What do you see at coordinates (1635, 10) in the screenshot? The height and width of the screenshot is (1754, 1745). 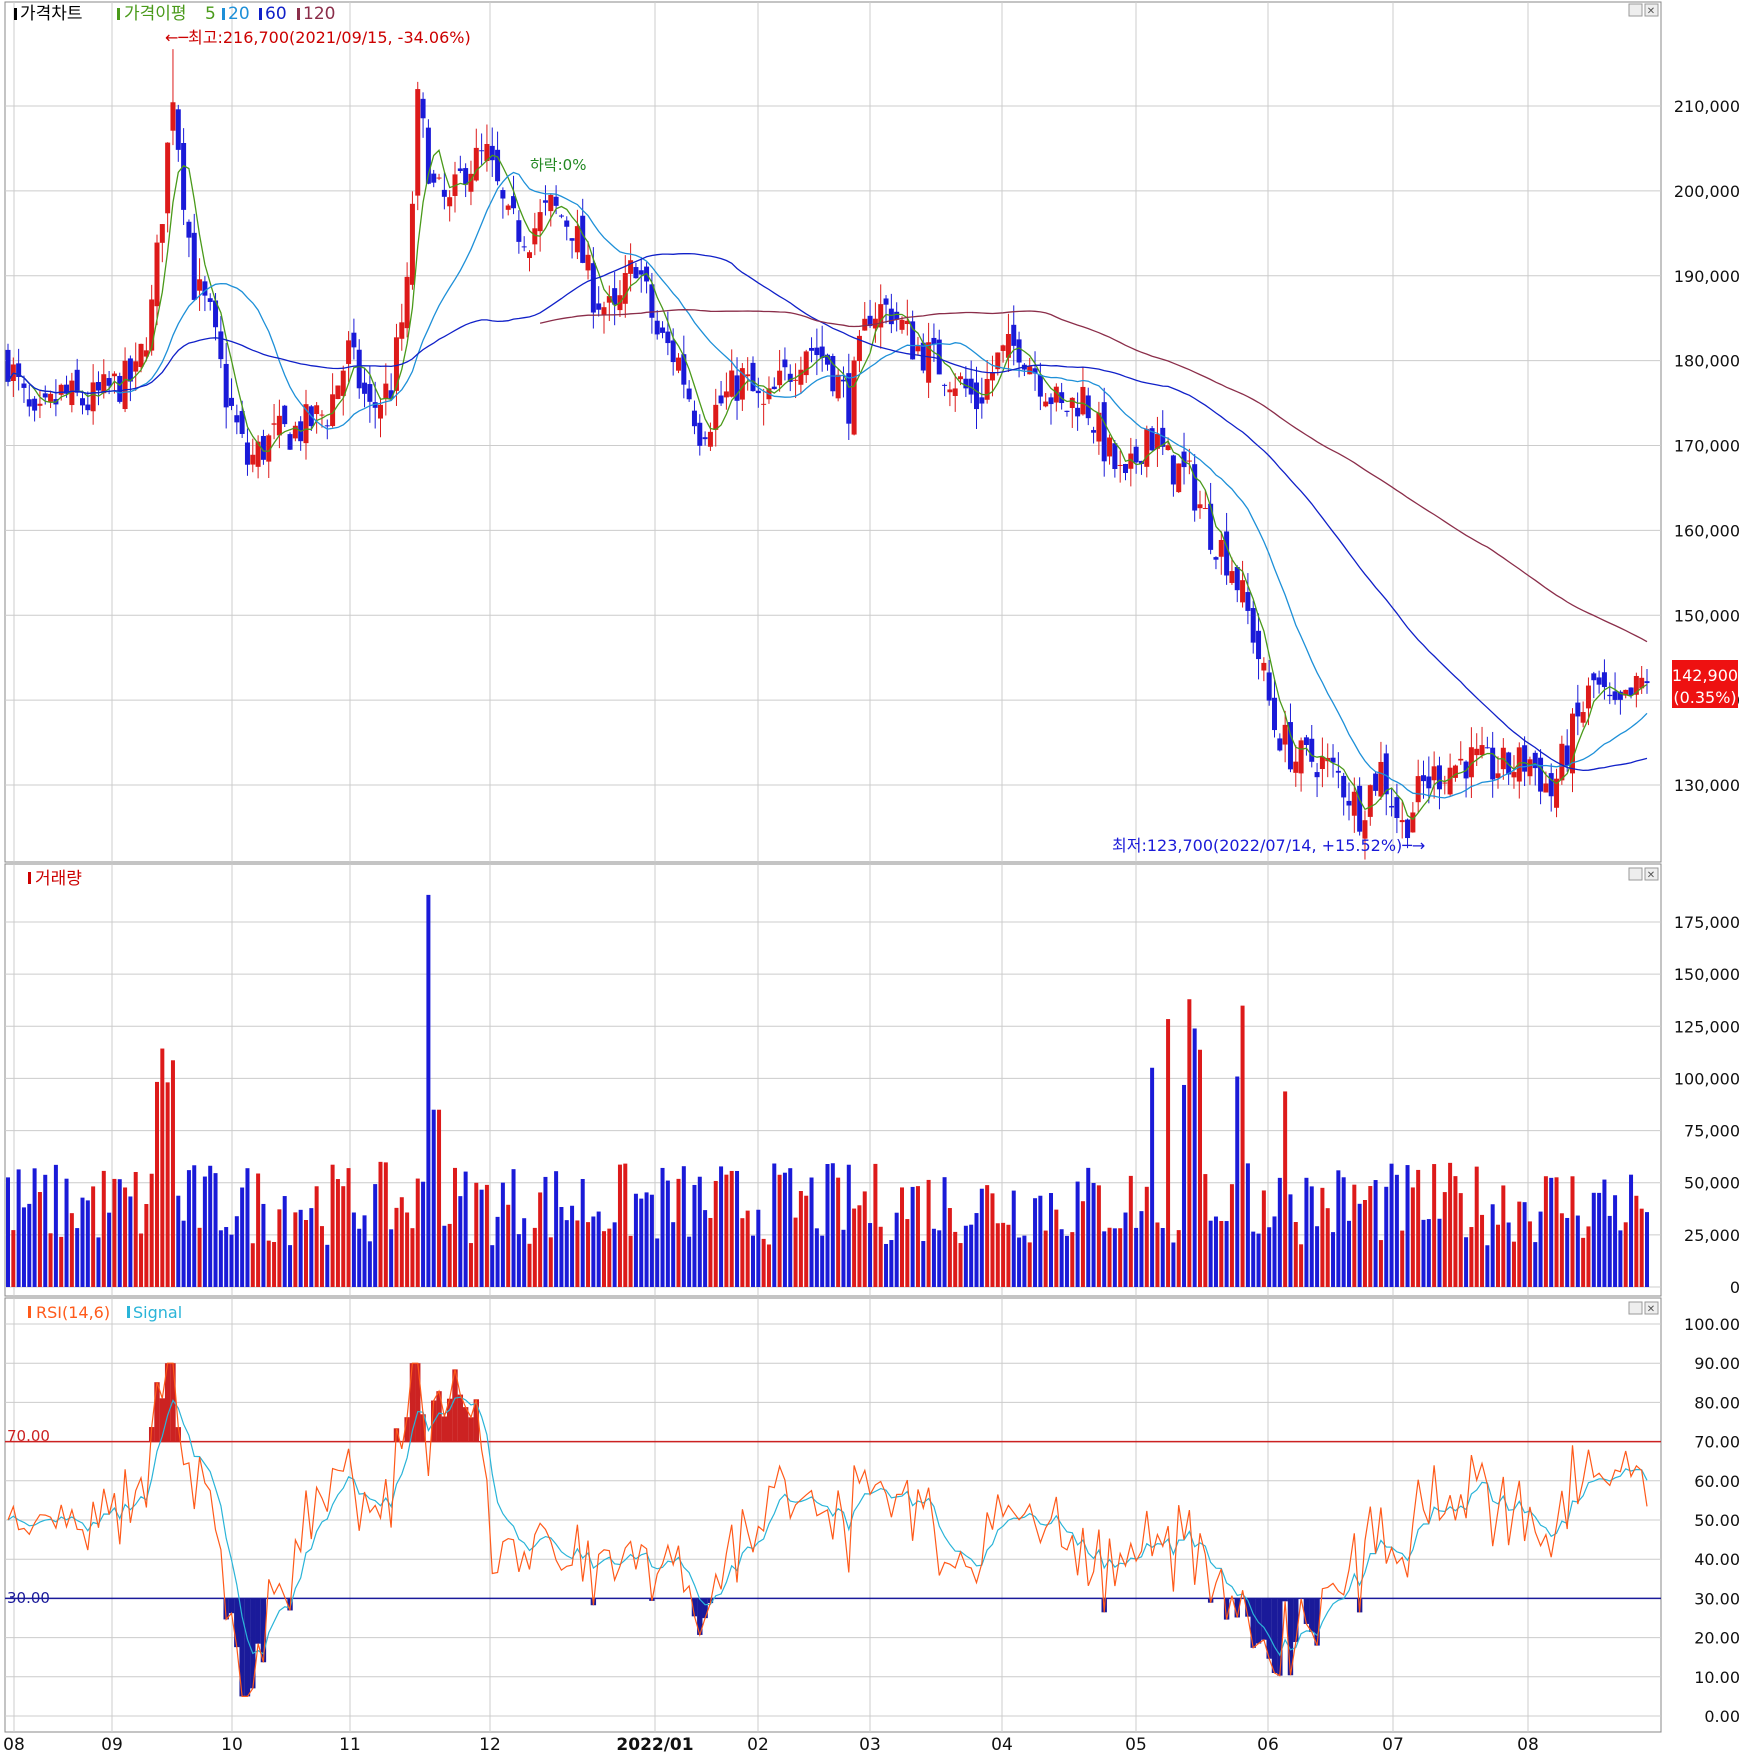 I see `price-panel-maximize-button` at bounding box center [1635, 10].